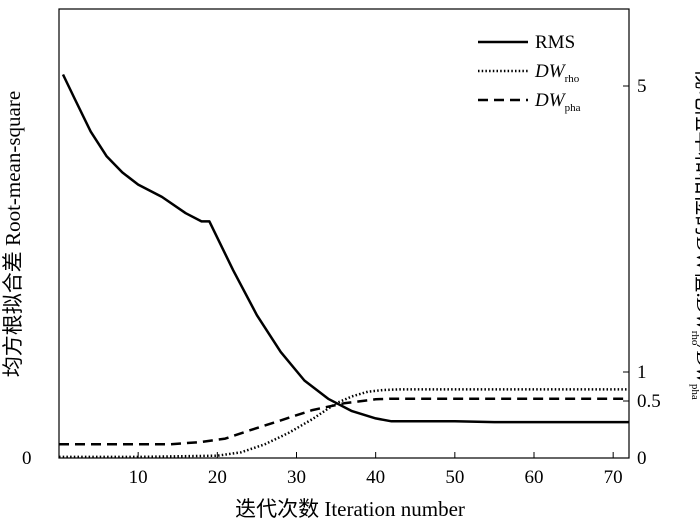 The width and height of the screenshot is (700, 522). What do you see at coordinates (649, 401) in the screenshot?
I see `y-right-tick-label-0.5: 0.5` at bounding box center [649, 401].